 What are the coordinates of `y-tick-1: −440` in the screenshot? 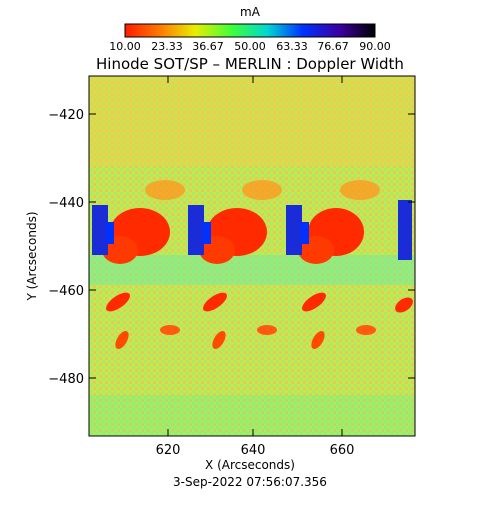 It's located at (66, 203).